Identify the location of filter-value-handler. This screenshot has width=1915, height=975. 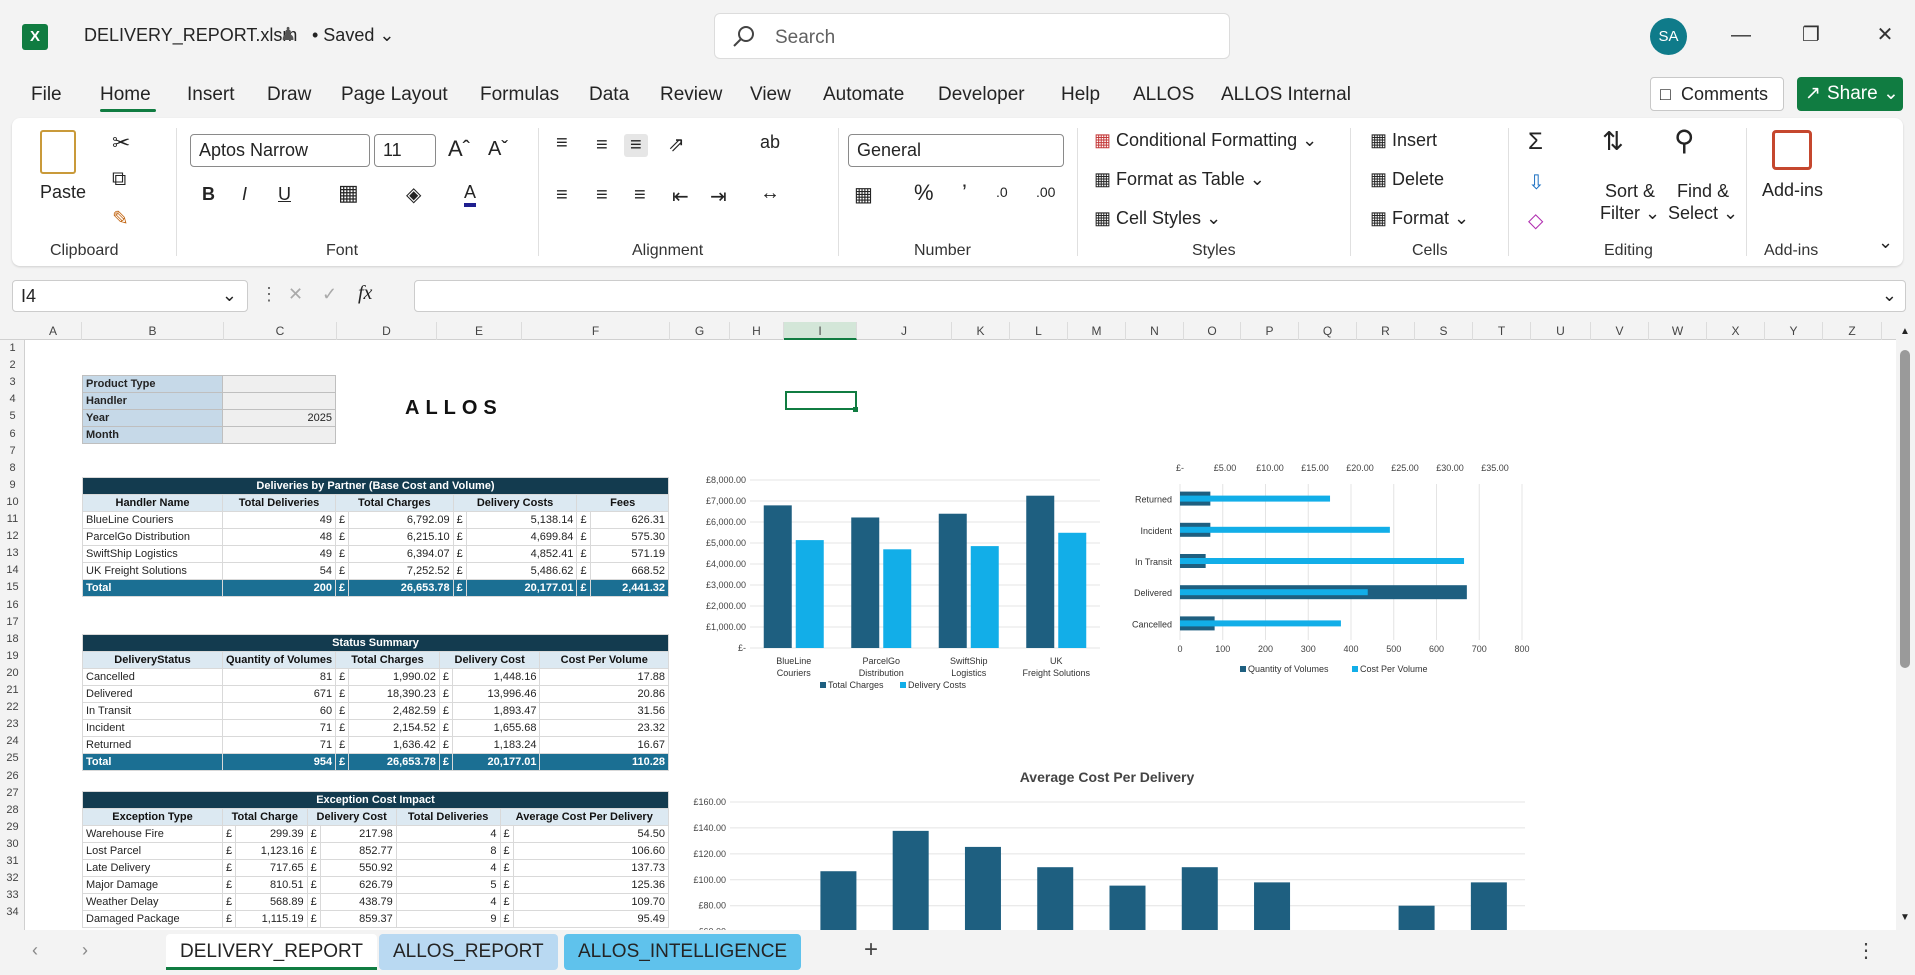
(279, 401).